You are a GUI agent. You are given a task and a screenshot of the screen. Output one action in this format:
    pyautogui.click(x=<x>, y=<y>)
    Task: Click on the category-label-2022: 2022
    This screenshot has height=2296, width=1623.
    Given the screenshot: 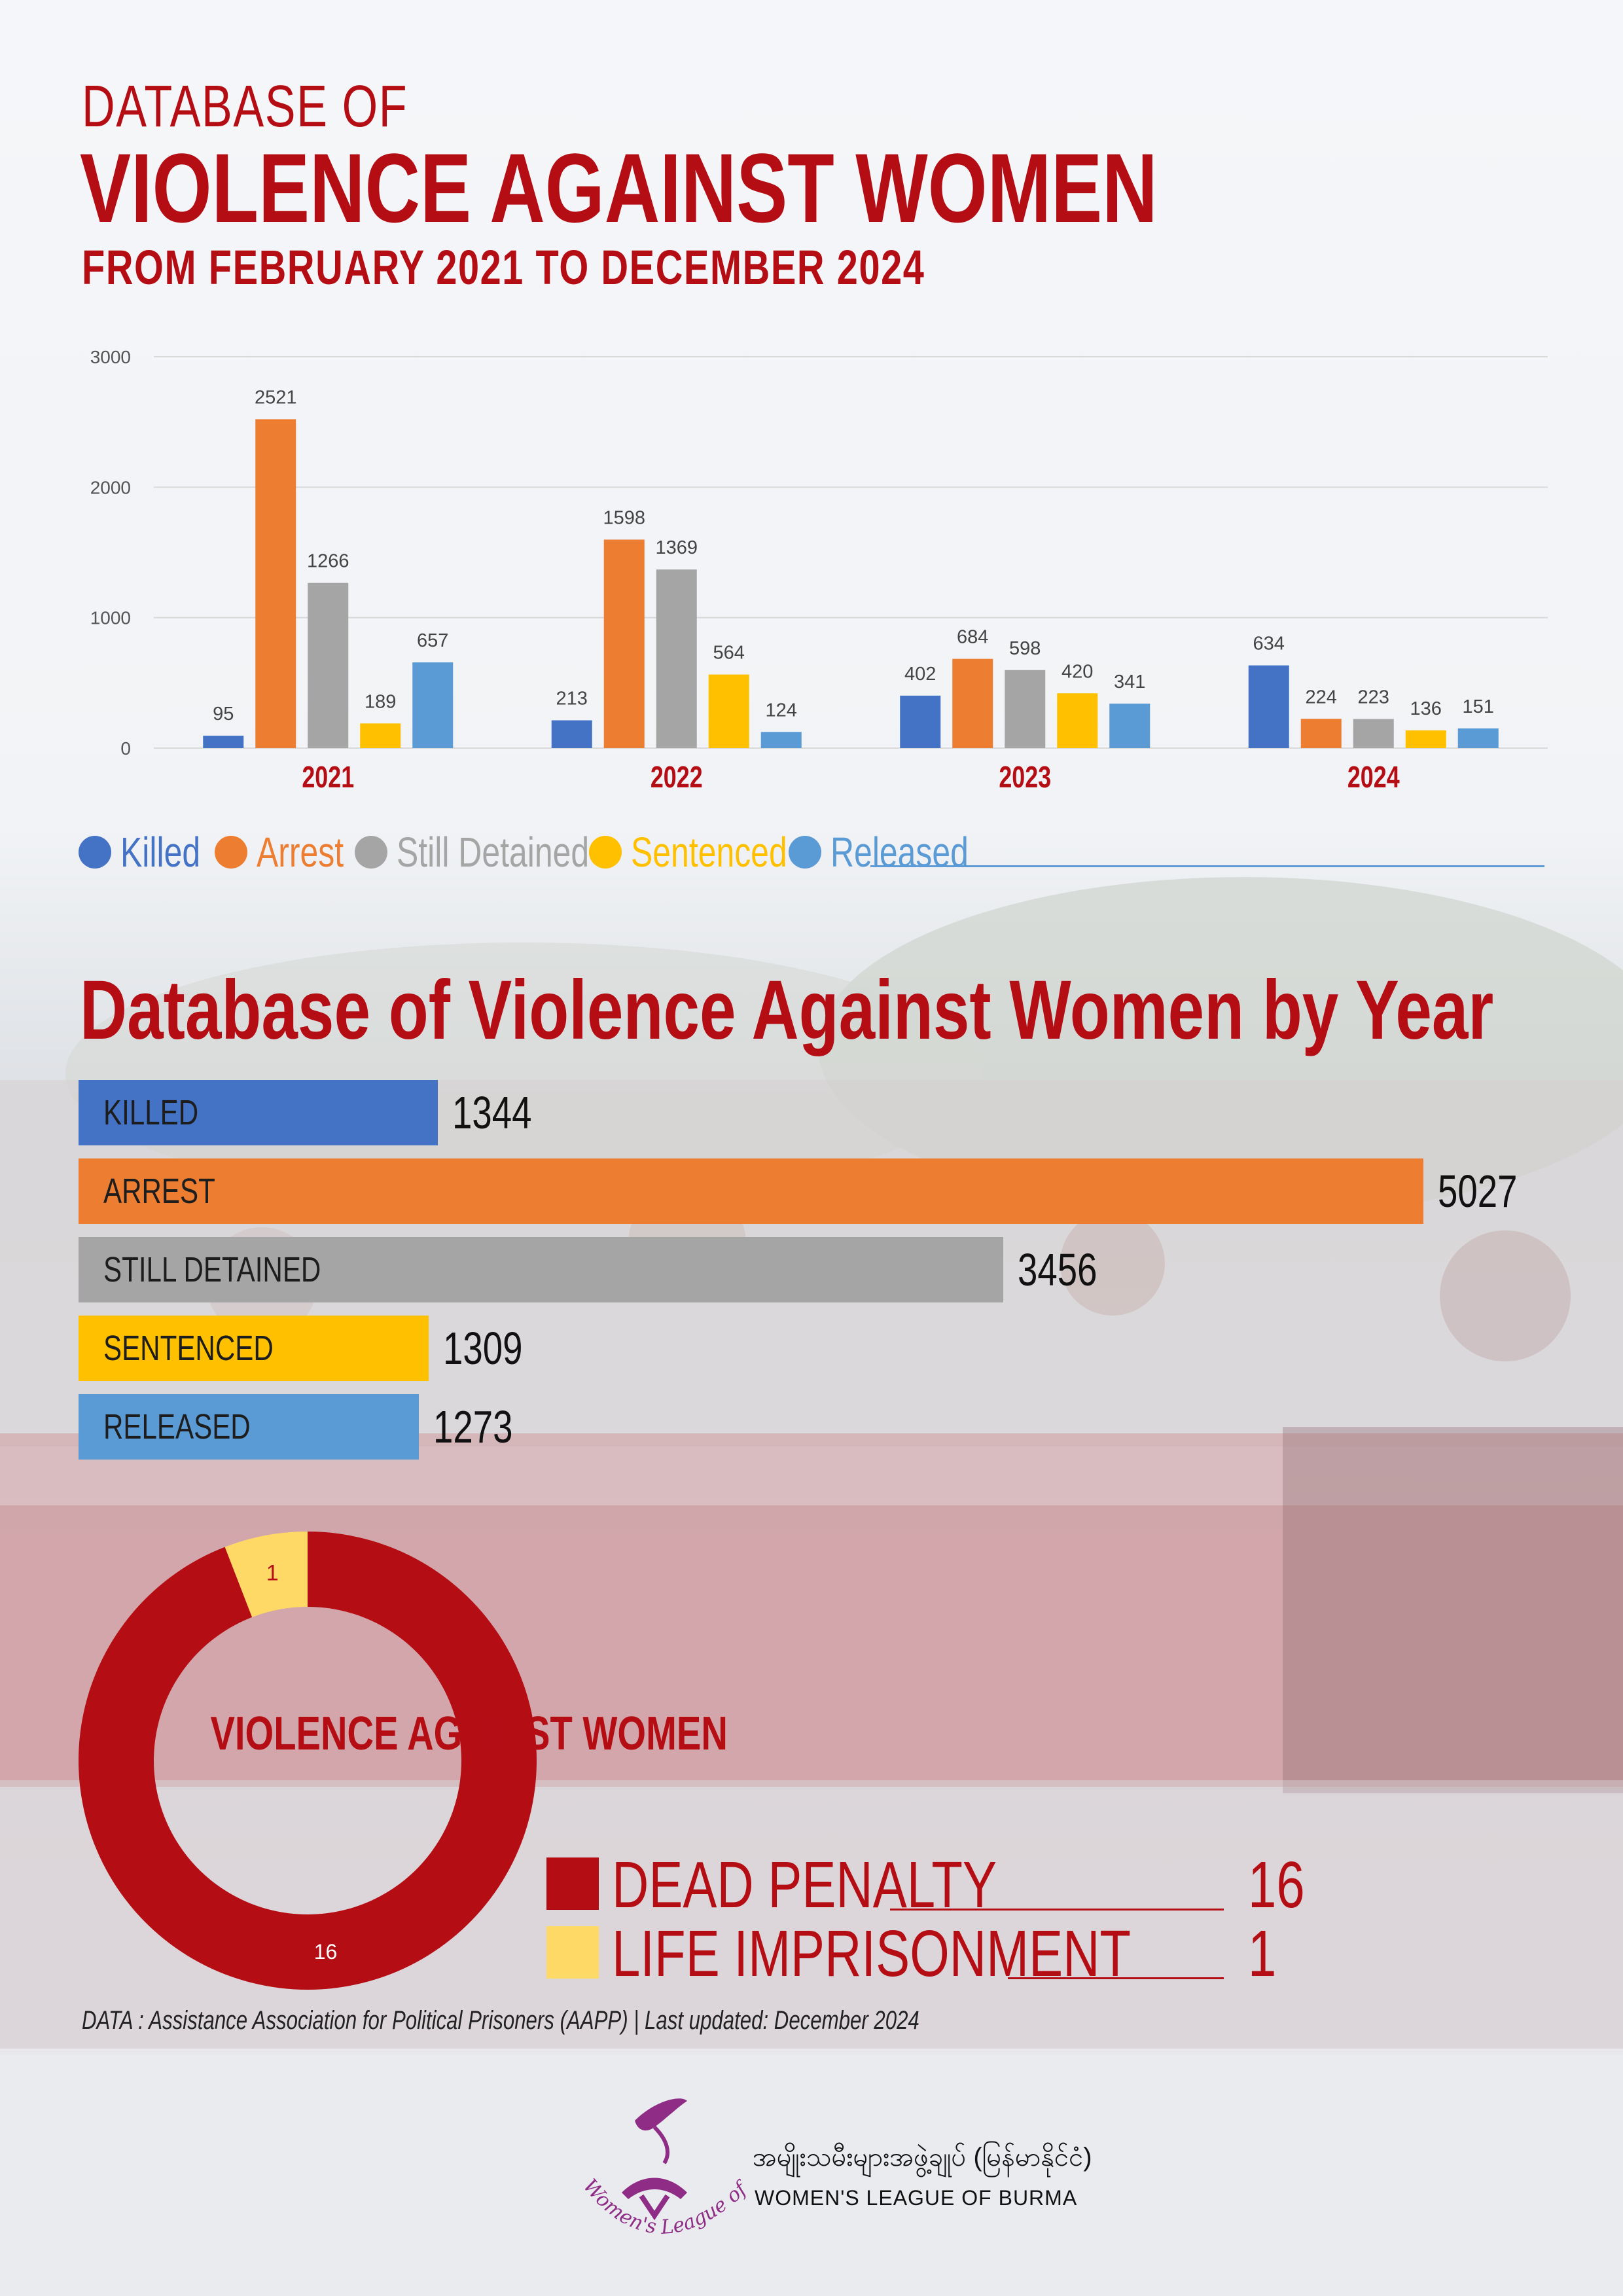 What is the action you would take?
    pyautogui.click(x=677, y=777)
    